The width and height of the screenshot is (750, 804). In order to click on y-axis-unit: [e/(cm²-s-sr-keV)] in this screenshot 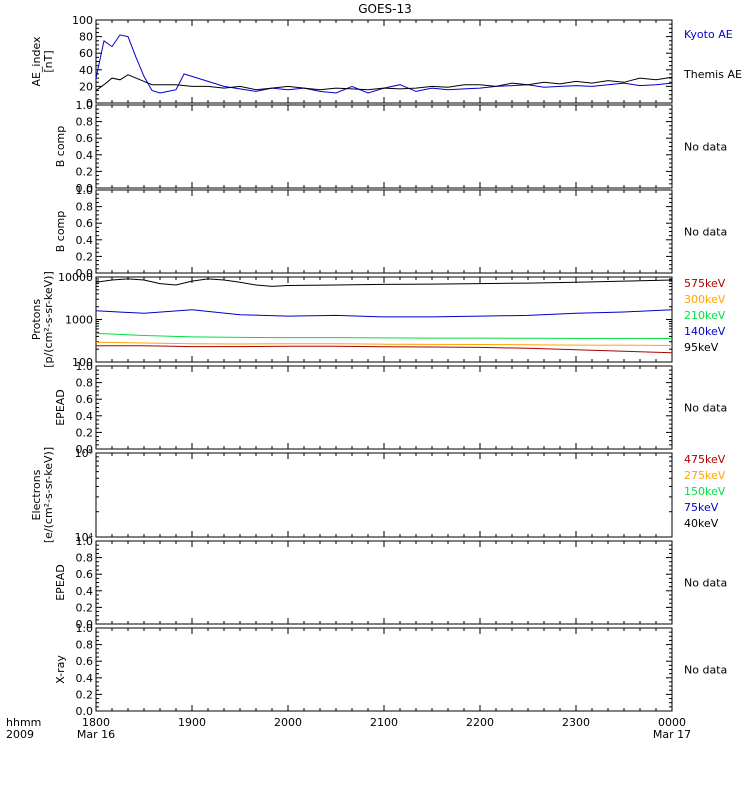, I will do `click(48, 495)`.